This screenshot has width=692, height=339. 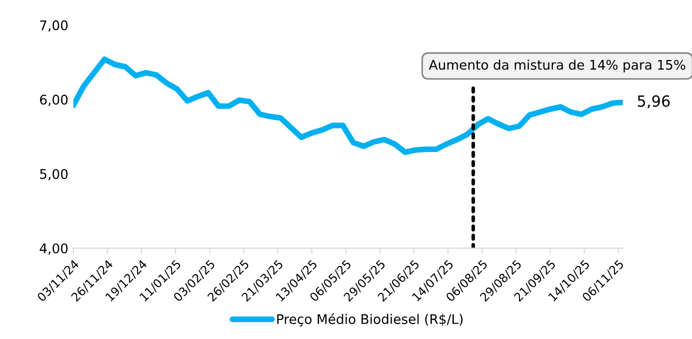 What do you see at coordinates (370, 319) in the screenshot?
I see `legend-label: Preço Médio Biodiesel (R$/L)` at bounding box center [370, 319].